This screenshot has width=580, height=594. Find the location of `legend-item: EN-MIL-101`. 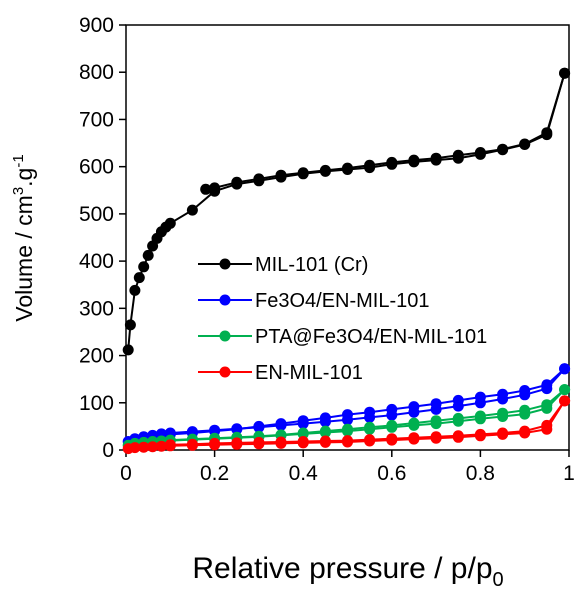

legend-item: EN-MIL-101 is located at coordinates (280, 373).